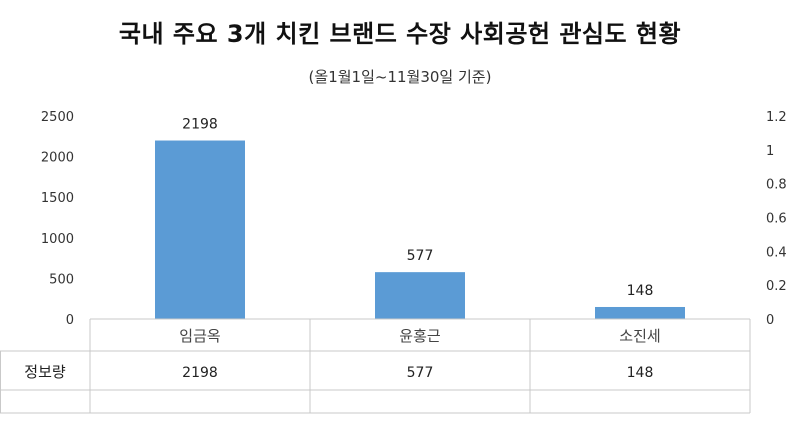  Describe the element at coordinates (776, 286) in the screenshot. I see `y2-tick-label: 0.2` at that location.